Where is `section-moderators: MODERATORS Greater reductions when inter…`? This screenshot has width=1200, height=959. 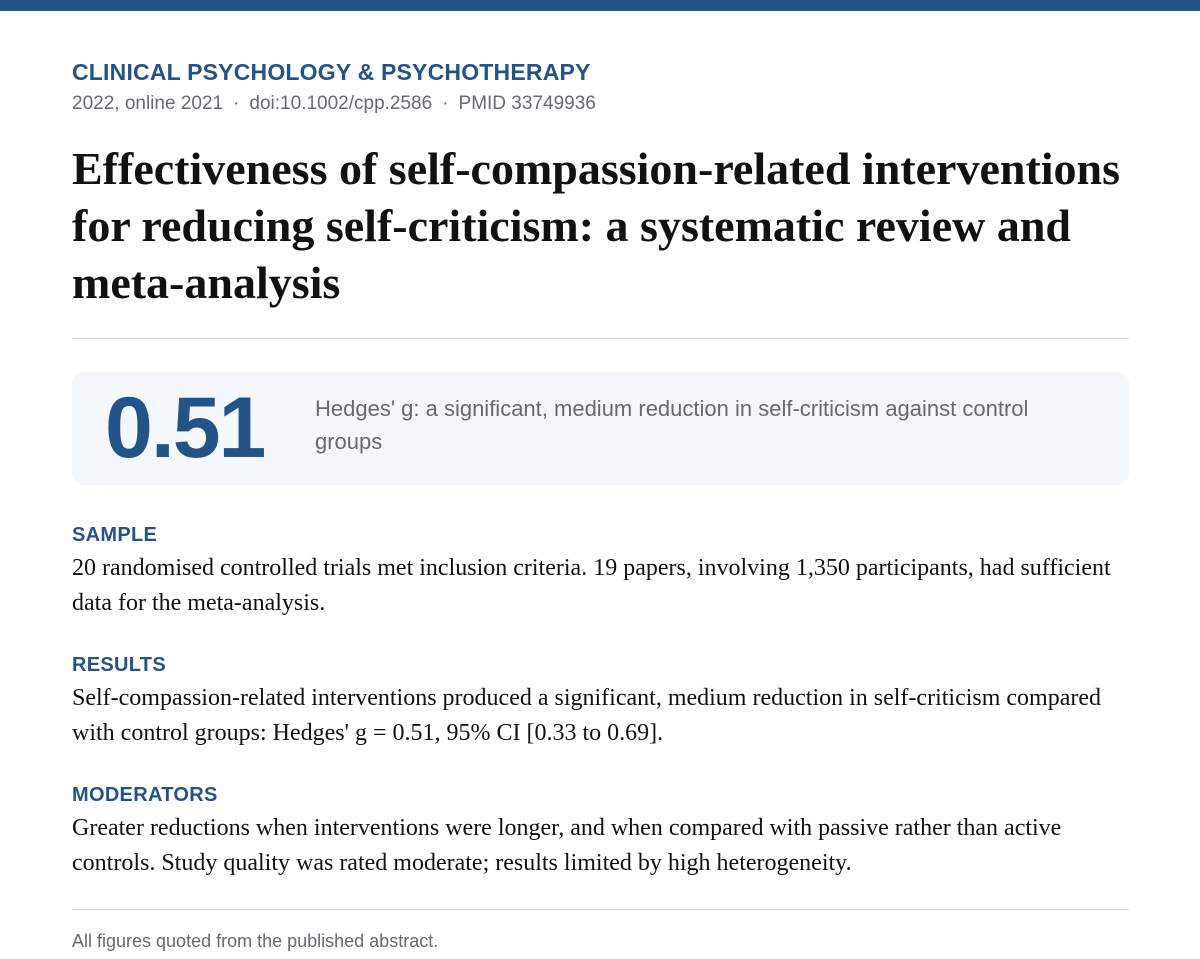 section-moderators: MODERATORS Greater reductions when inter… is located at coordinates (600, 832).